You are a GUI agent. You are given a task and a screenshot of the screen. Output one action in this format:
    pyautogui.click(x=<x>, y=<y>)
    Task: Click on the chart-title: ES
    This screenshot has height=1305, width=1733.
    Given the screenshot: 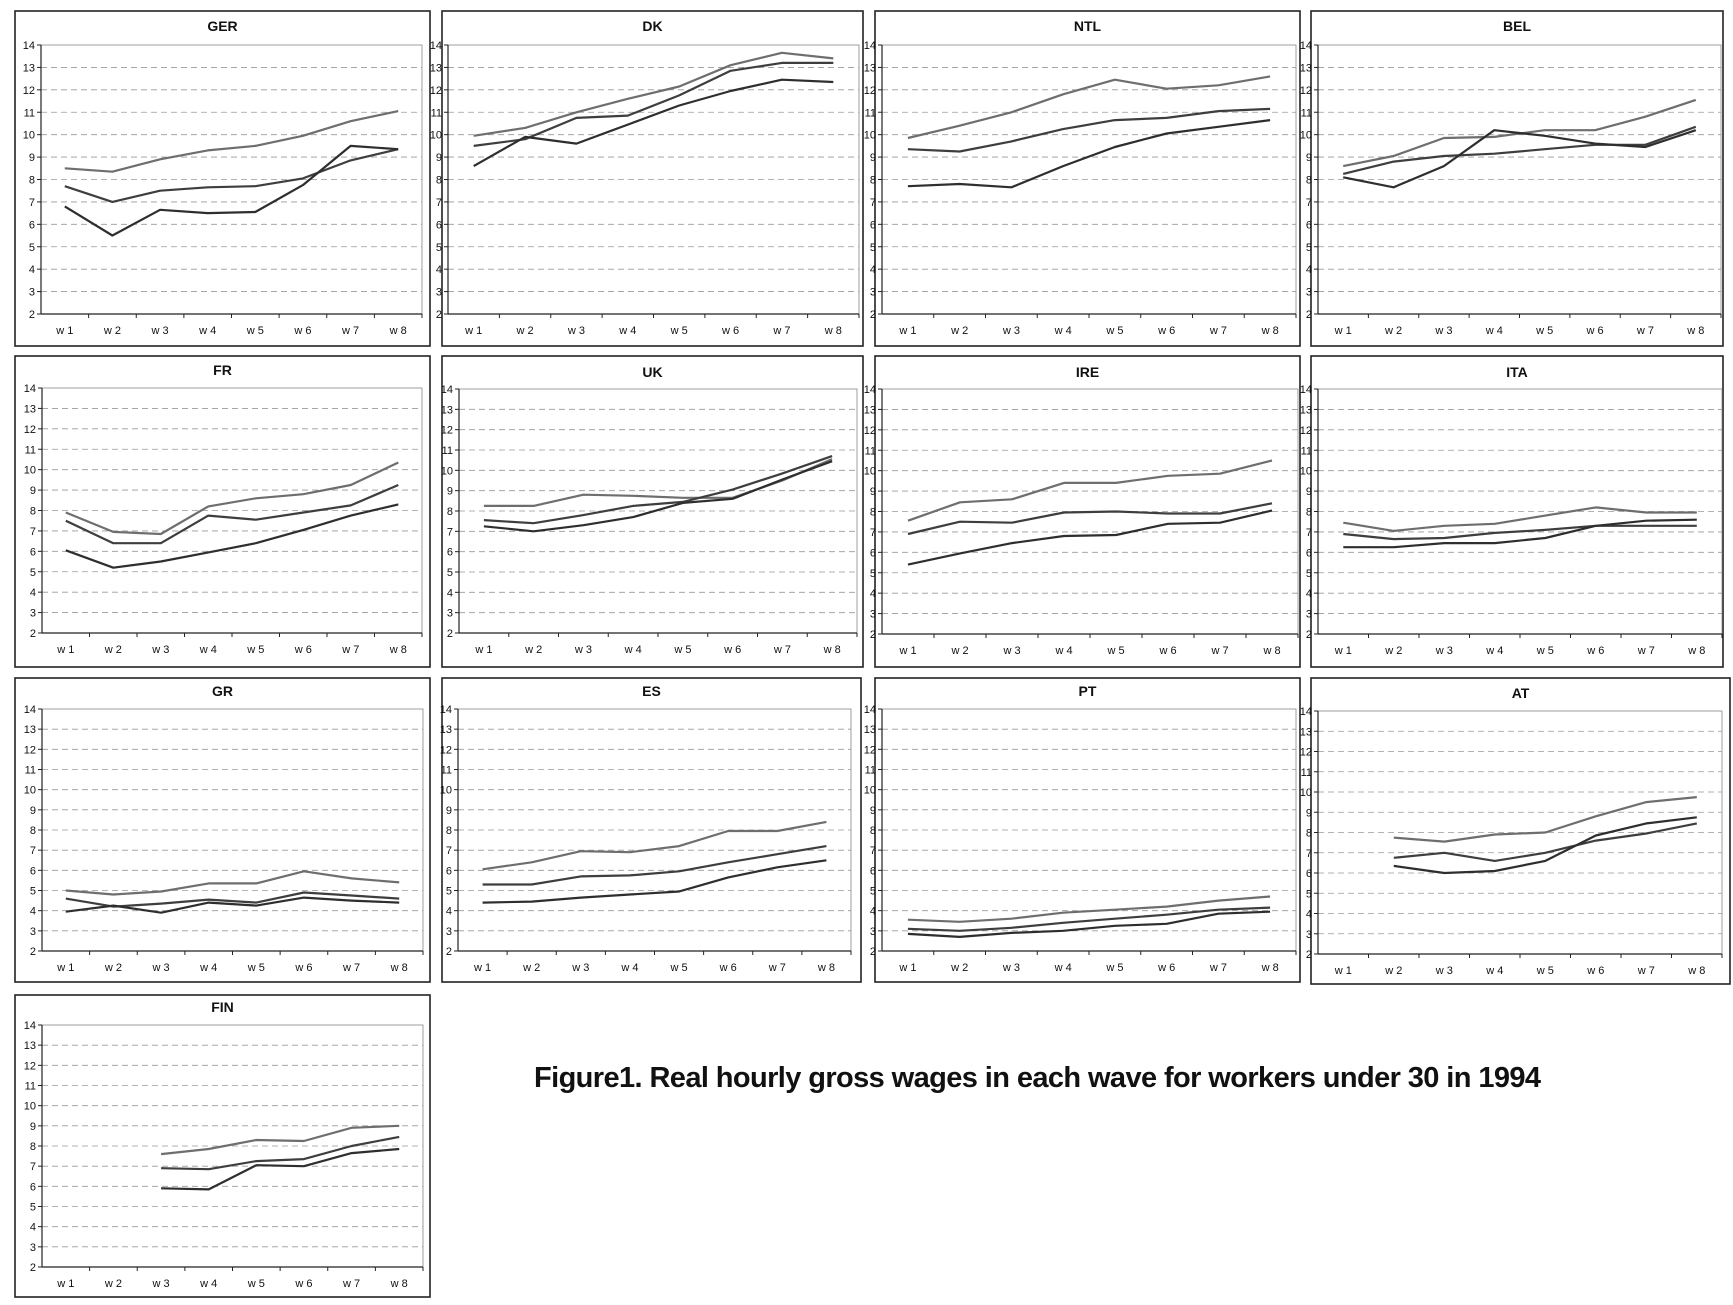 What is the action you would take?
    pyautogui.click(x=651, y=691)
    